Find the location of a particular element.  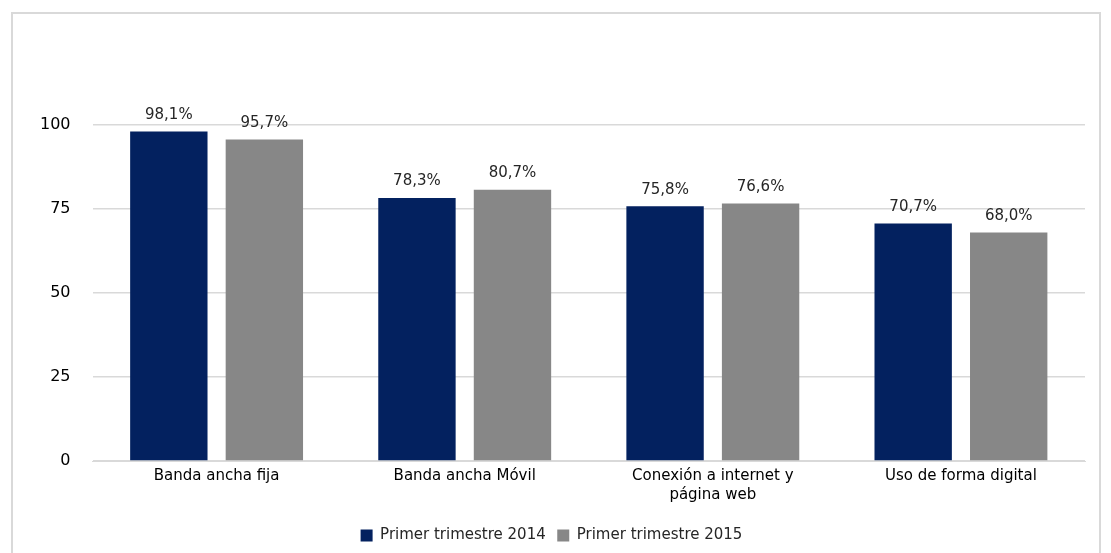

y-tick-label: 0 is located at coordinates (65, 460).